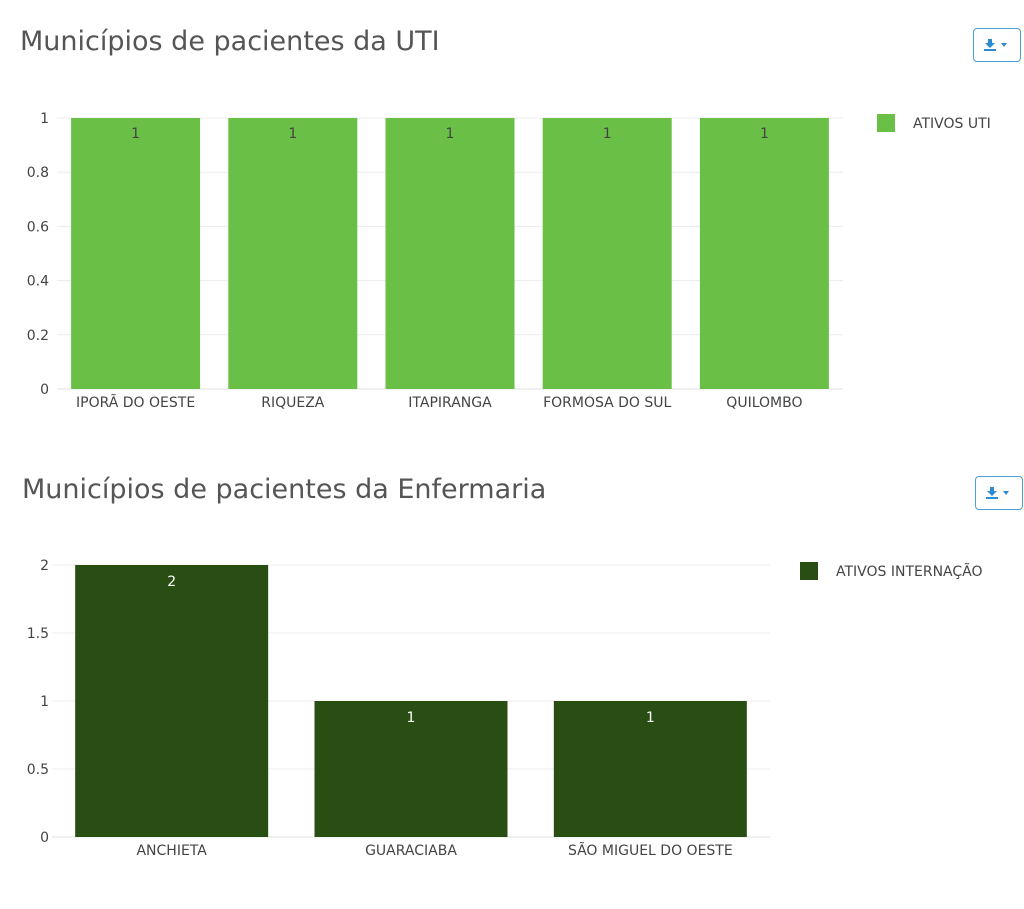 This screenshot has height=909, width=1024. Describe the element at coordinates (909, 571) in the screenshot. I see `legend-label: ATIVOS INTERNAÇÃO` at that location.